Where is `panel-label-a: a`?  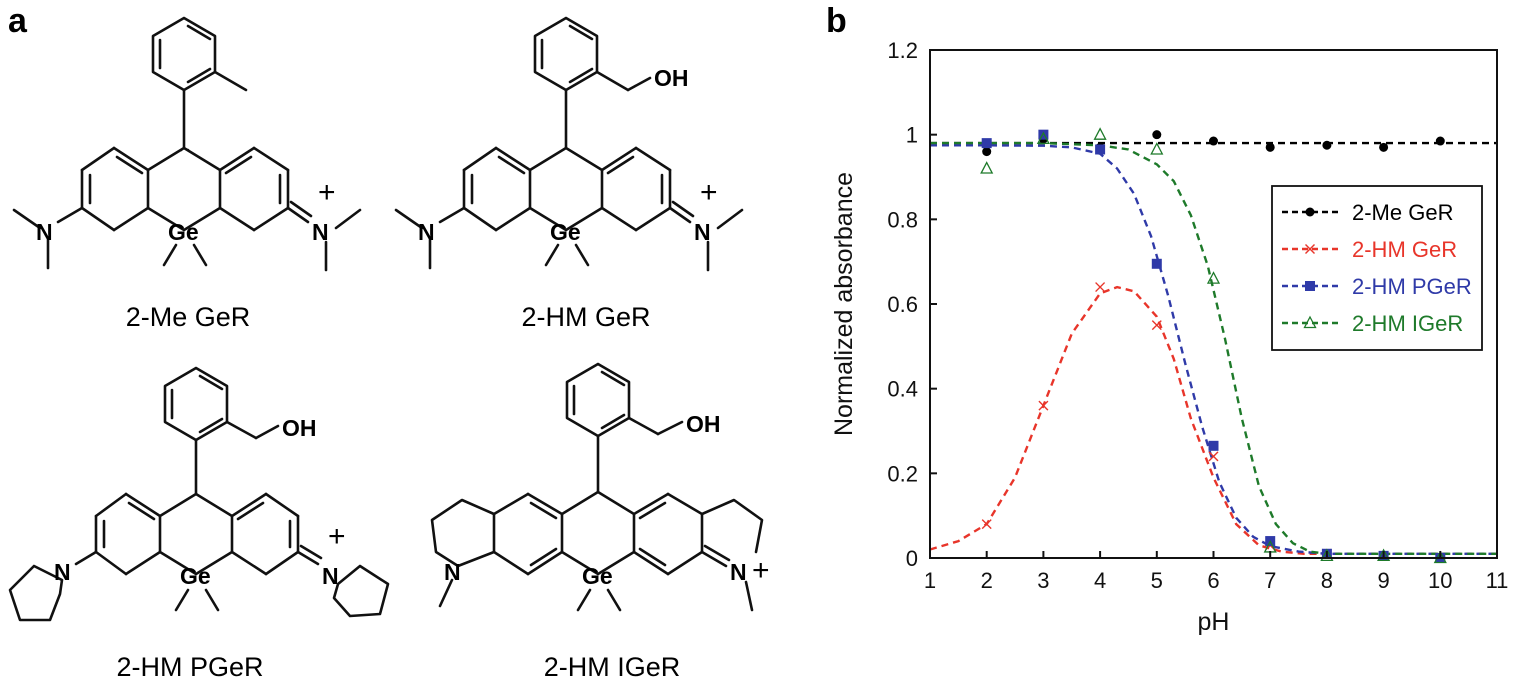
panel-label-a: a is located at coordinates (18, 21).